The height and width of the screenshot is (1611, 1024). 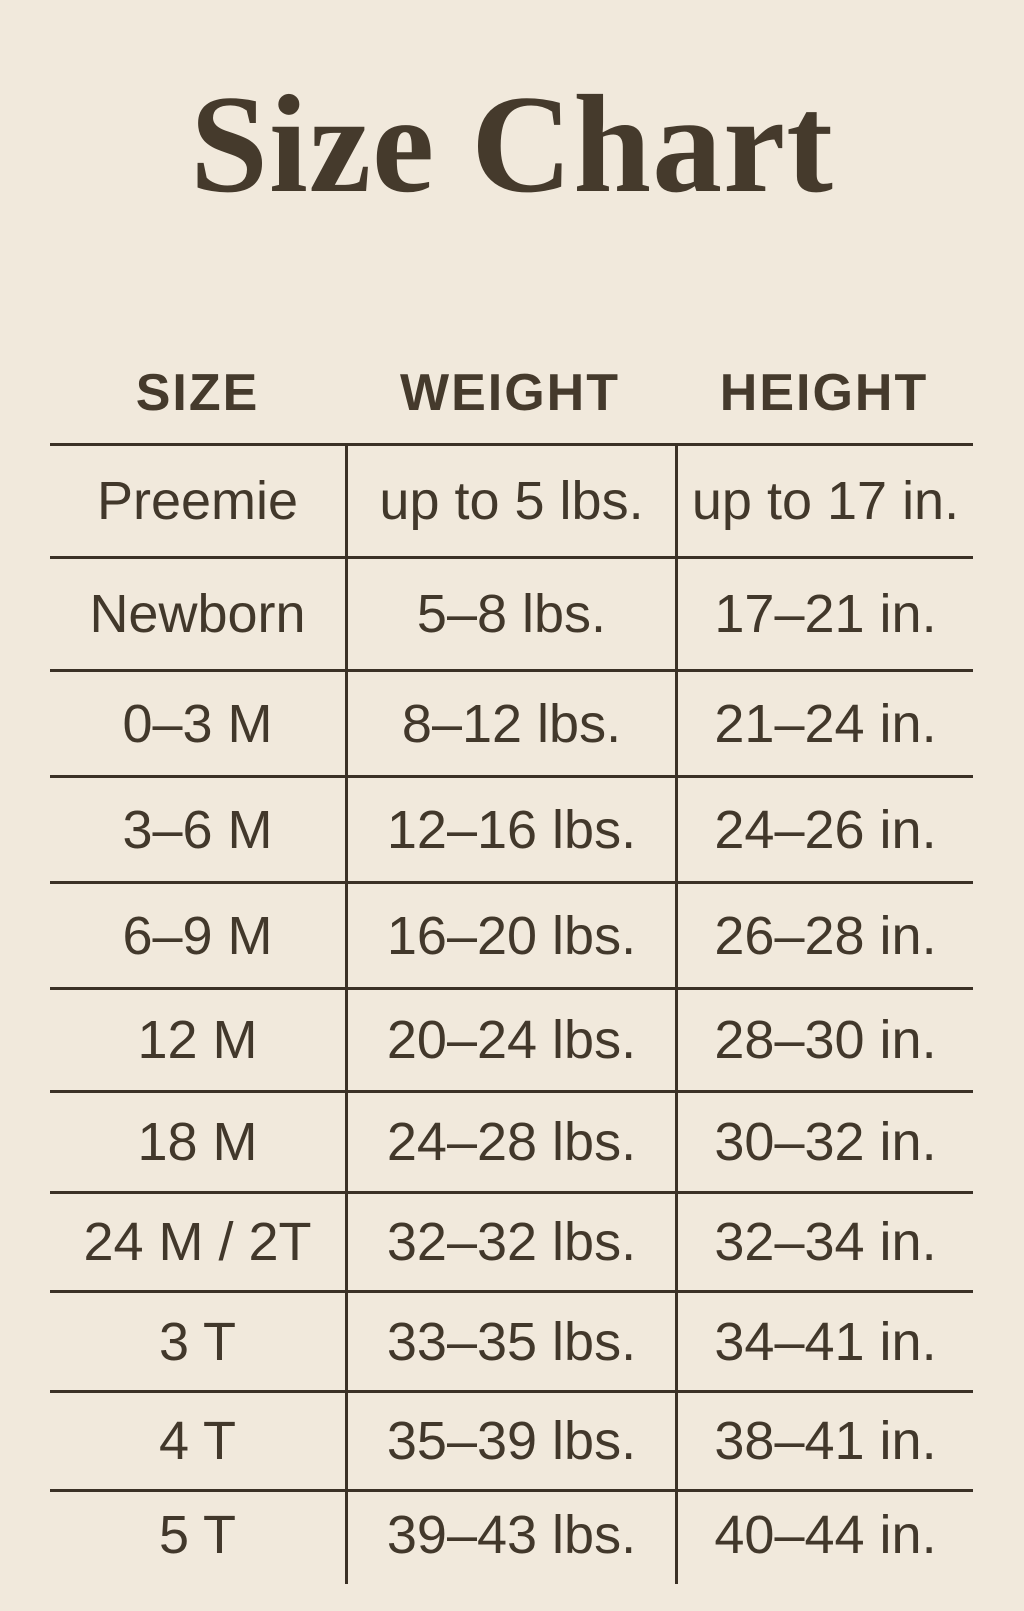 I want to click on size-cell: 3 T, so click(x=197, y=1341).